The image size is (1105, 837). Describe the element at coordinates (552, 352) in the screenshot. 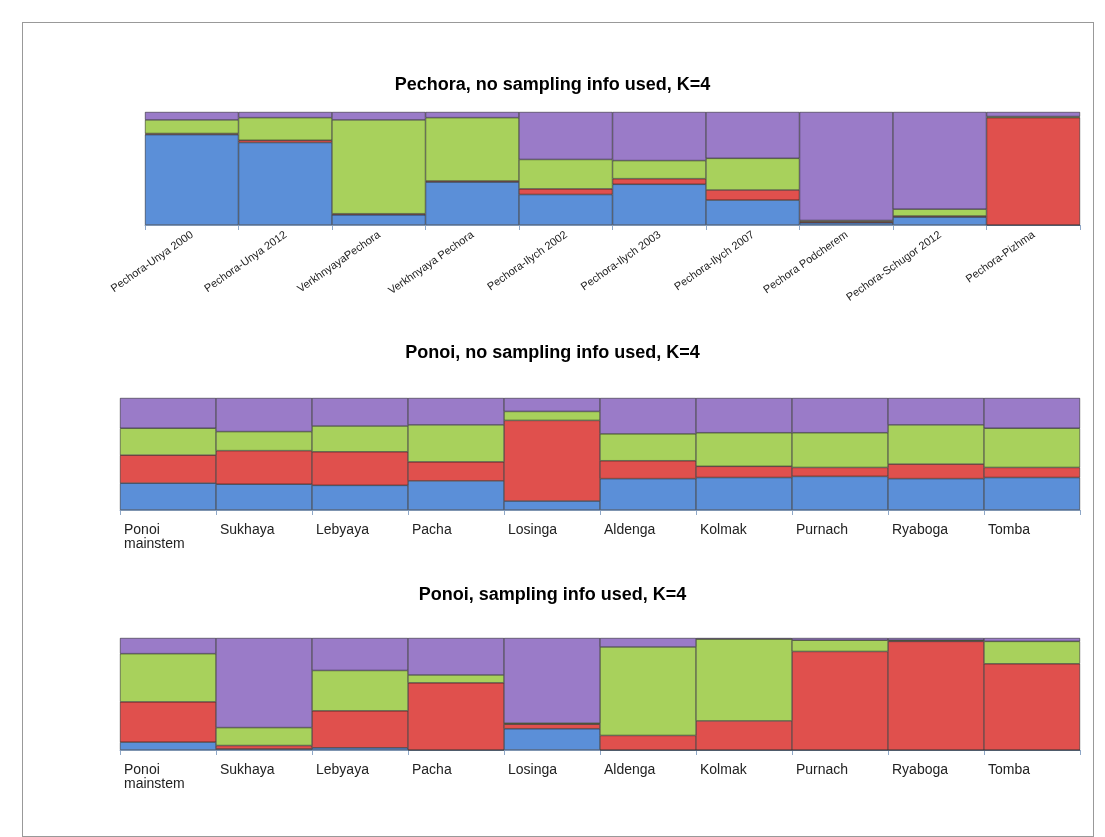

I see `chart-title: Ponoi, no sampling info used, K=4` at that location.